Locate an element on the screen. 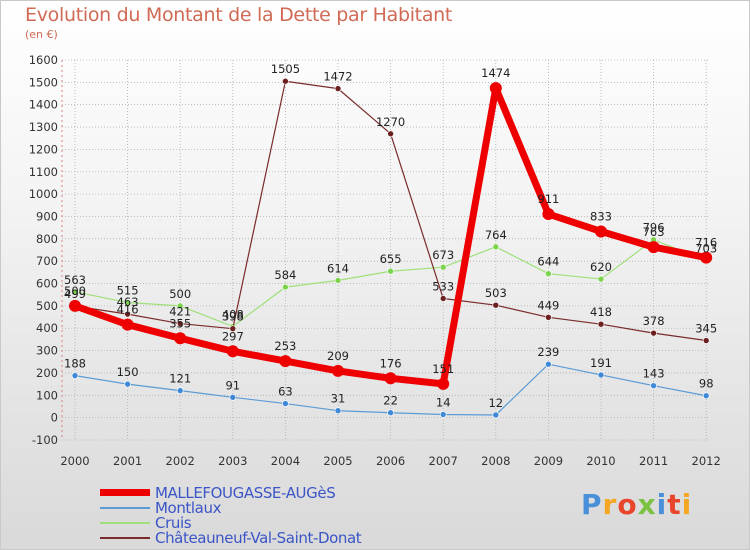 This screenshot has width=750, height=550. data-label: 239 is located at coordinates (548, 352).